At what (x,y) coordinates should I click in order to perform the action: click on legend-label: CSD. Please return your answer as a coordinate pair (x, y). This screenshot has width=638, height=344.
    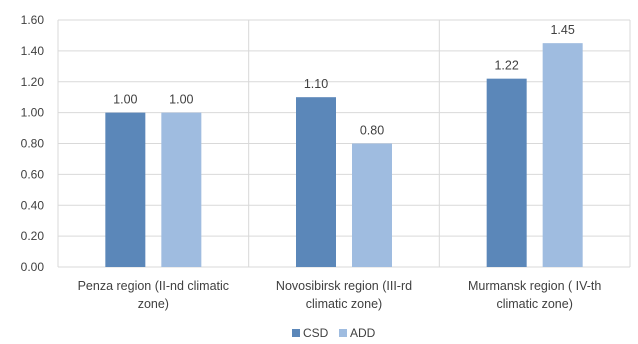
    Looking at the image, I should click on (316, 333).